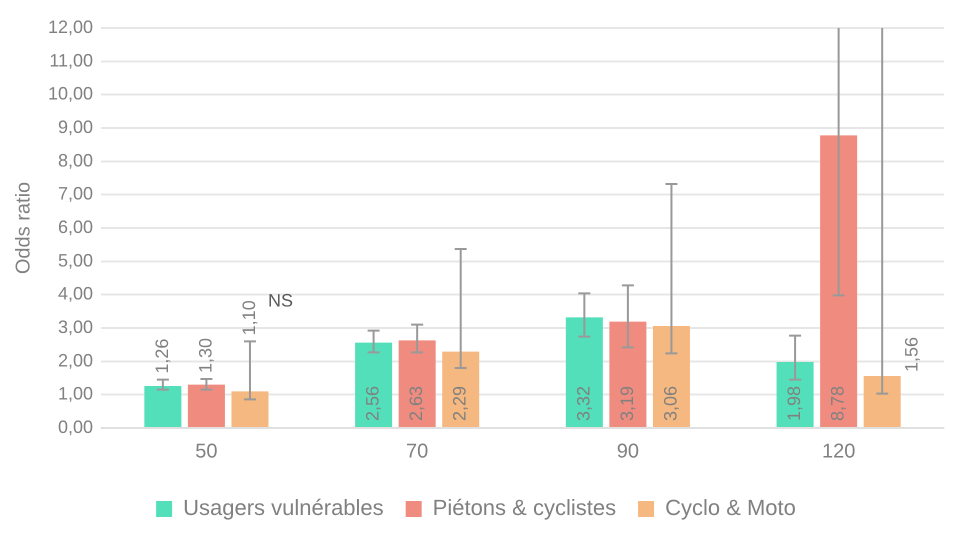 The image size is (962, 538). I want to click on legend-label: Piétons & cyclistes, so click(524, 507).